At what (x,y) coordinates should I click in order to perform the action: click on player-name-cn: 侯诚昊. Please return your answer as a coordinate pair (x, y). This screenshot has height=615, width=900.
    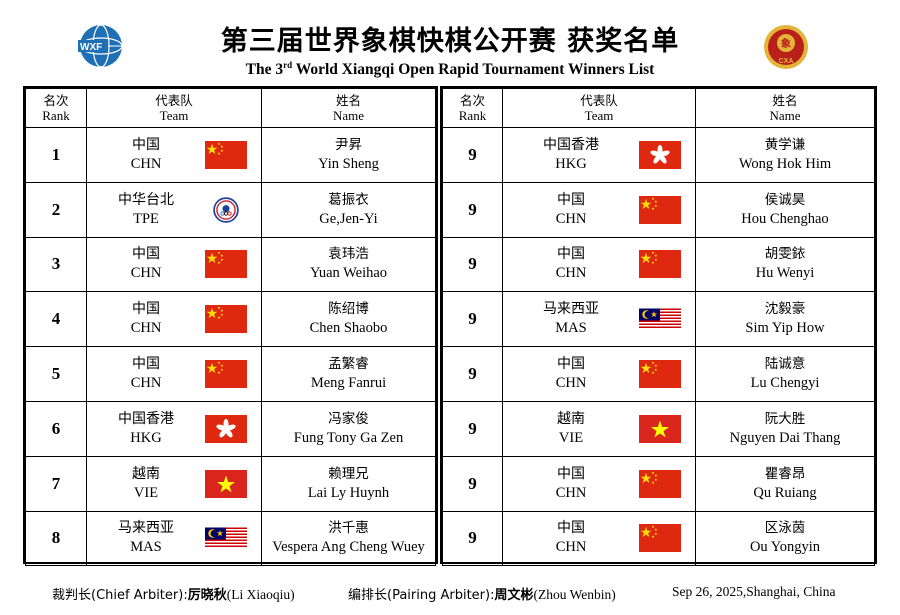
    Looking at the image, I should click on (785, 199).